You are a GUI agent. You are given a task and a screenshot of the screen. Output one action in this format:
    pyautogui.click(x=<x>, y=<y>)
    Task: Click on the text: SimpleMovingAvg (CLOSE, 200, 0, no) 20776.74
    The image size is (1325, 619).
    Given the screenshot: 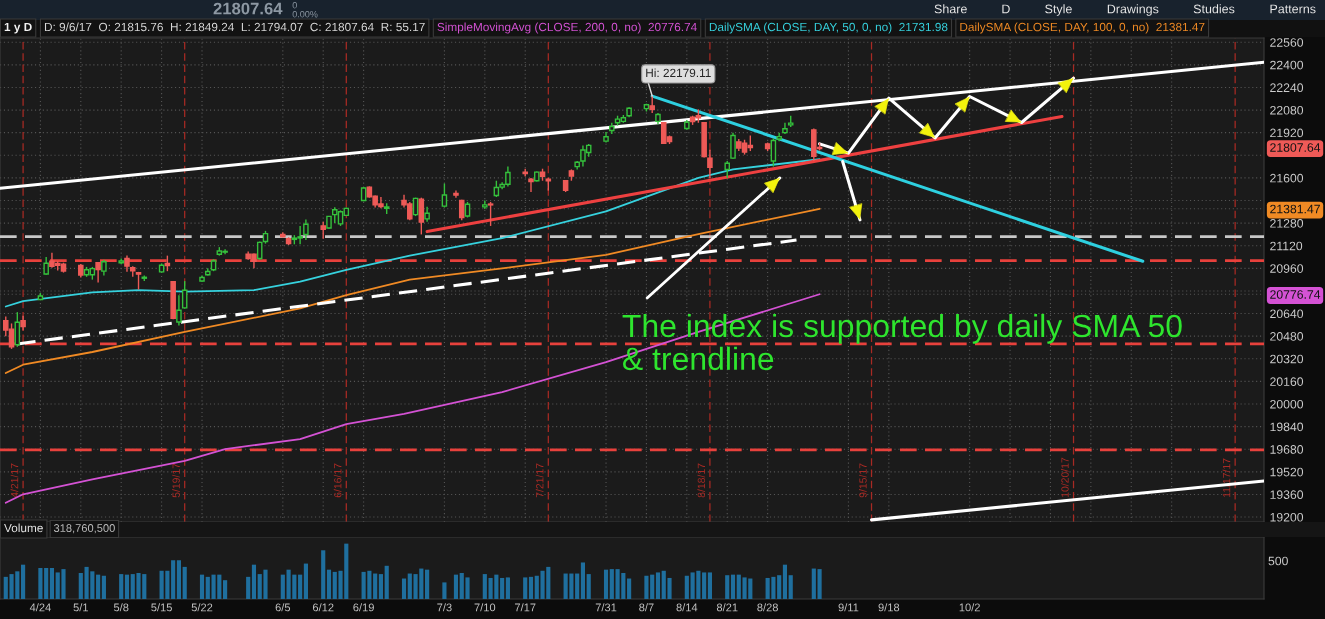 What is the action you would take?
    pyautogui.click(x=567, y=28)
    